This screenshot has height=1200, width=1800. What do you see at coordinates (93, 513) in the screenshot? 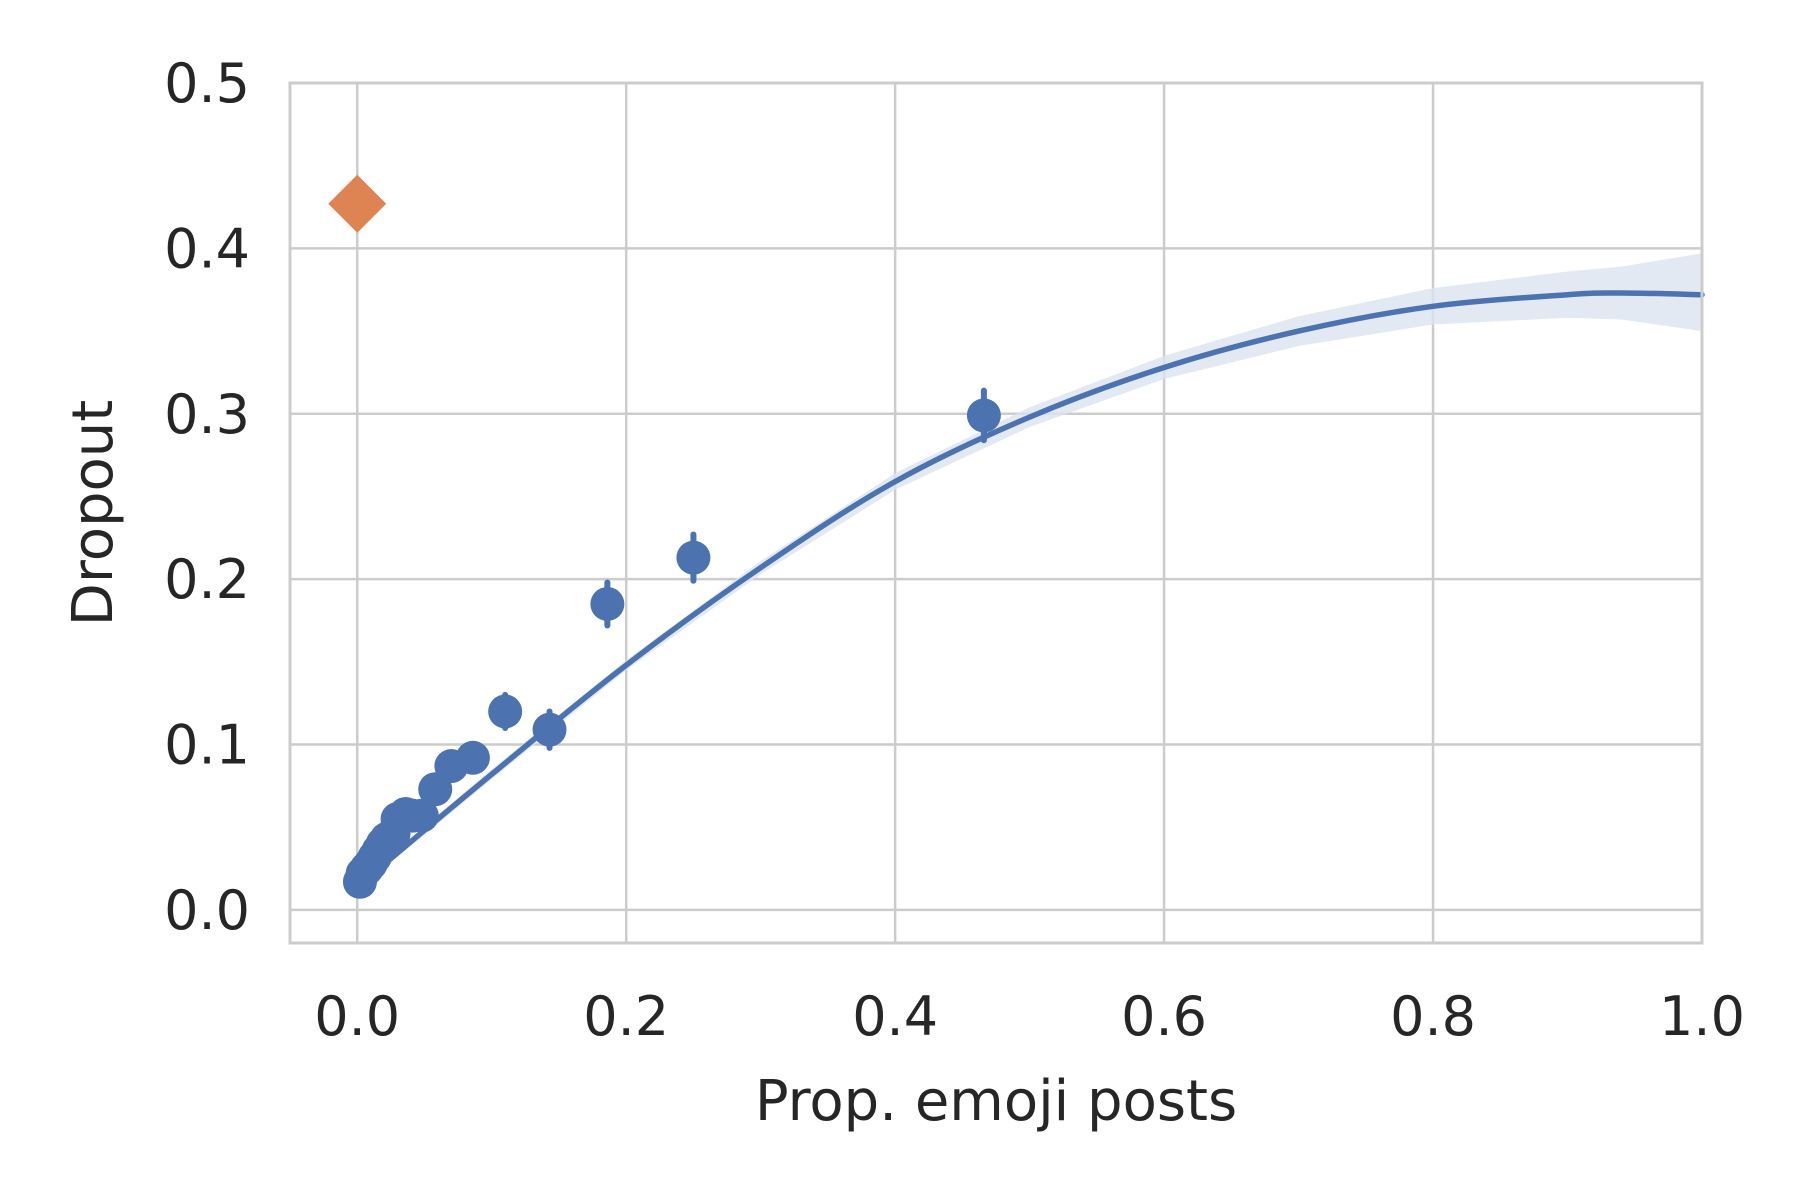
I see `y-axis-label: Dropout` at bounding box center [93, 513].